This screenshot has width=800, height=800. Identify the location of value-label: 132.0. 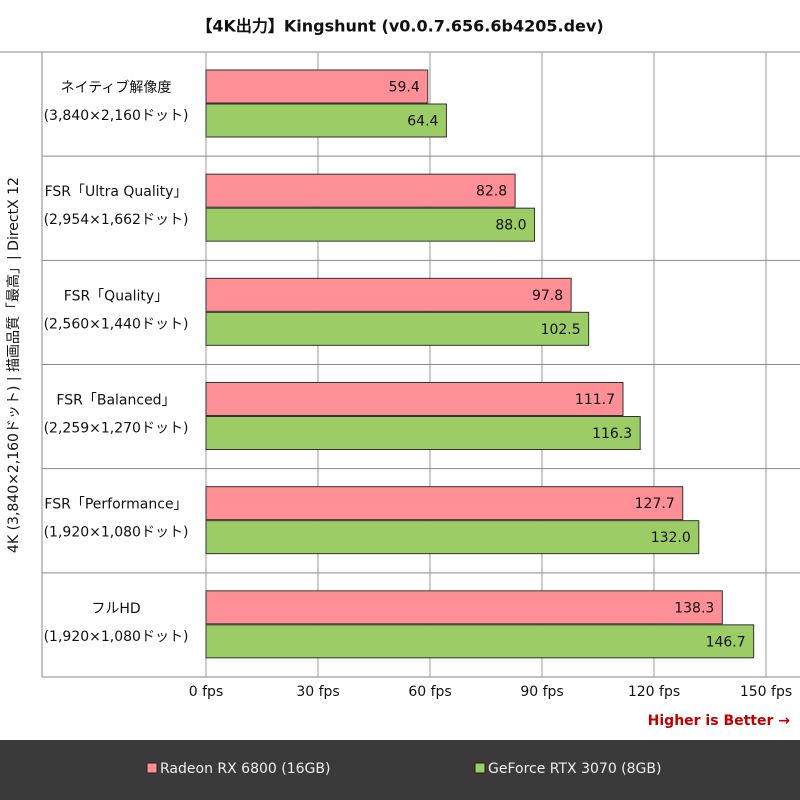
(671, 538).